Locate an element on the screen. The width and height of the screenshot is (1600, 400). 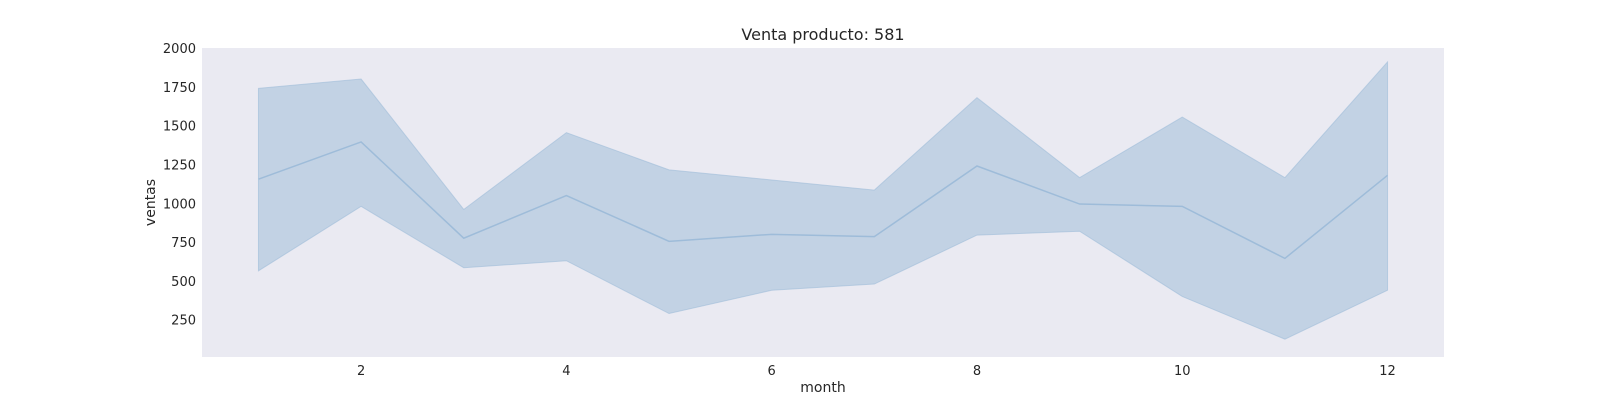
y-tick-label: 1500 is located at coordinates (179, 127).